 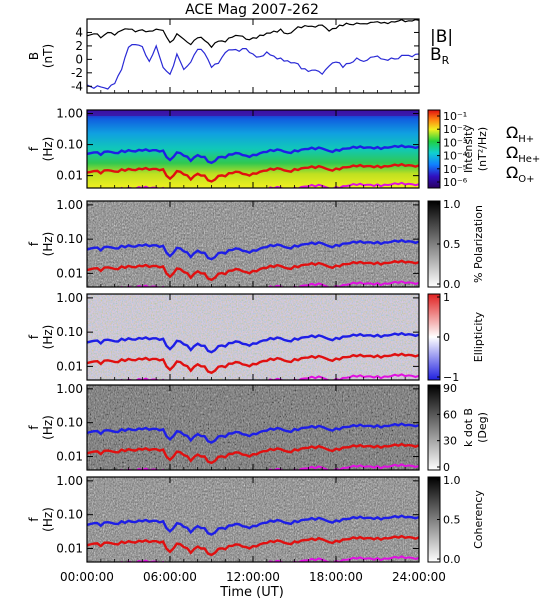 I want to click on colorbar-tick-label: −1, so click(x=451, y=377).